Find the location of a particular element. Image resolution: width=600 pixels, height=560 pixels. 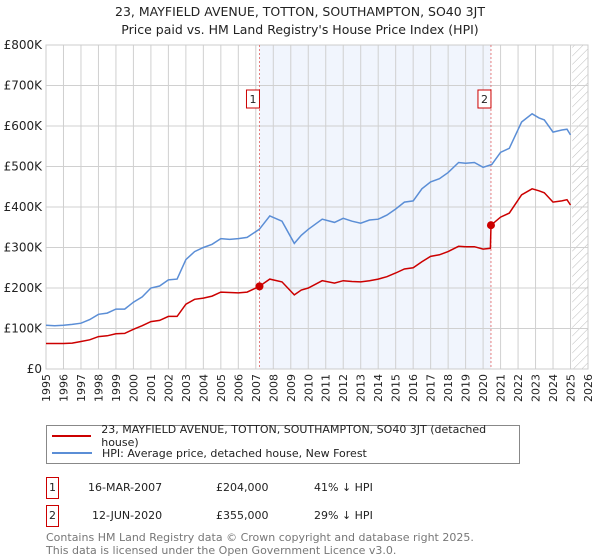

x-tick-label: 2008 is located at coordinates (273, 388).